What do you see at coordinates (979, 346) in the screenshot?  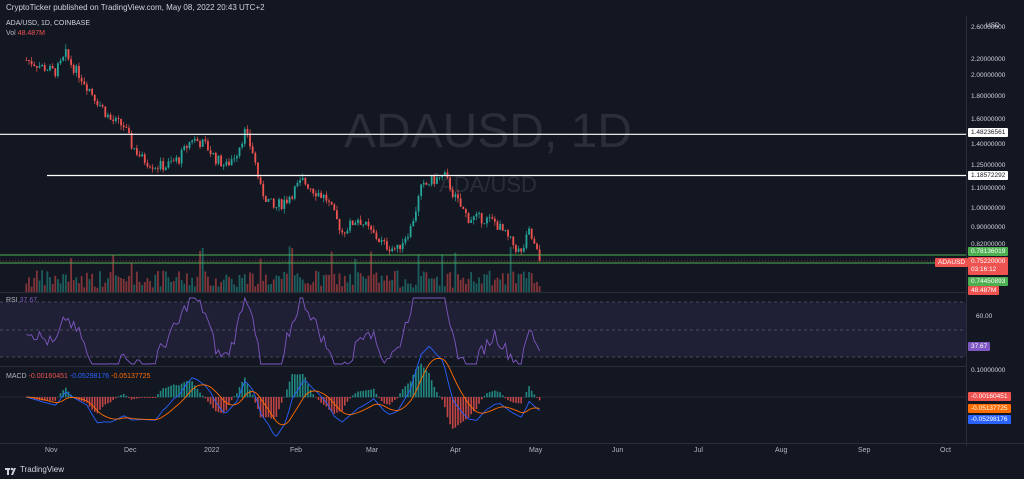 I see `rsi-tag: 37.67` at bounding box center [979, 346].